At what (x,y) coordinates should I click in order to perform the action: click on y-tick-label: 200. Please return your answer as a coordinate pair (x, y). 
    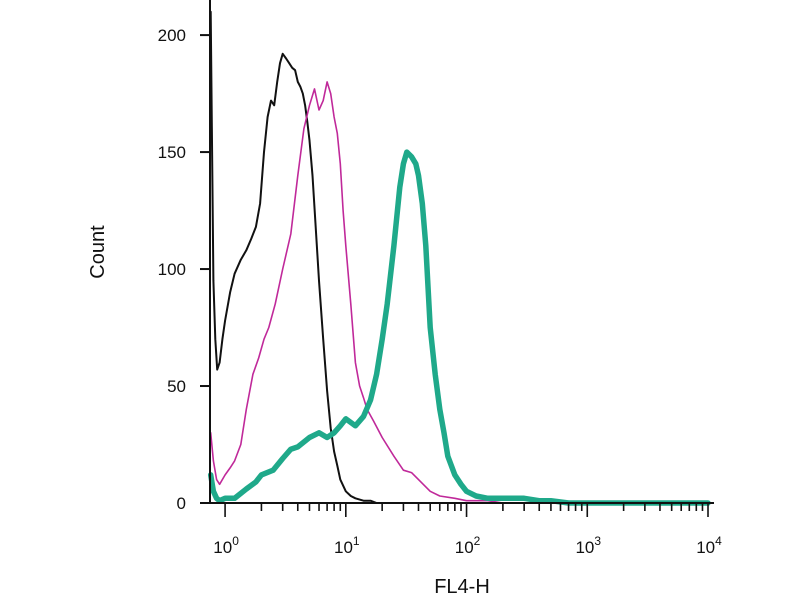
    Looking at the image, I should click on (172, 35).